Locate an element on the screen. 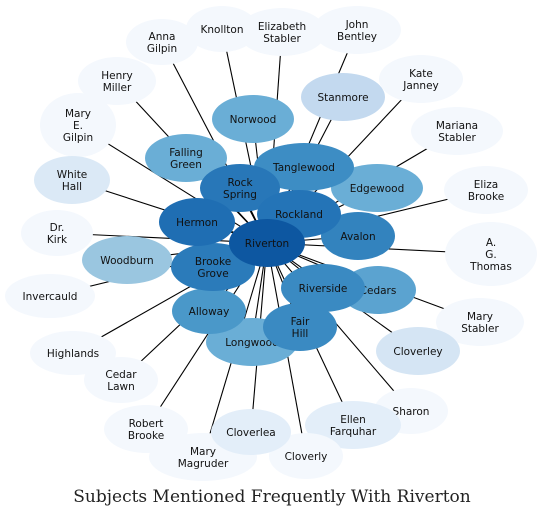  node-invercauld: Invercauld is located at coordinates (50, 296).